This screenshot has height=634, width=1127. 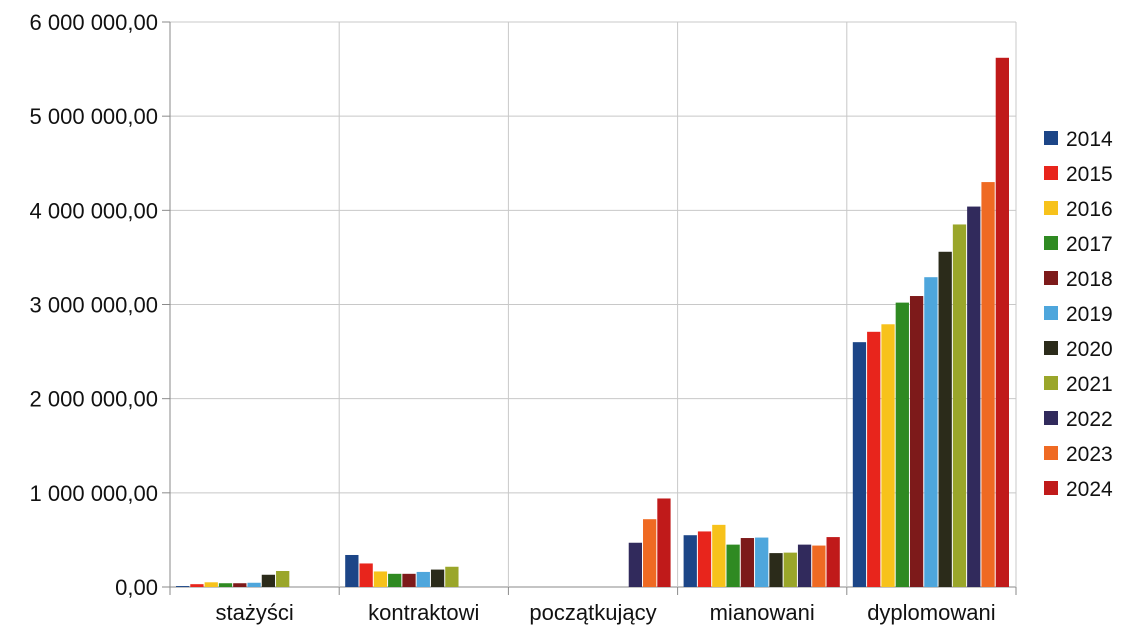 What do you see at coordinates (1089, 314) in the screenshot?
I see `legend-label: 2019` at bounding box center [1089, 314].